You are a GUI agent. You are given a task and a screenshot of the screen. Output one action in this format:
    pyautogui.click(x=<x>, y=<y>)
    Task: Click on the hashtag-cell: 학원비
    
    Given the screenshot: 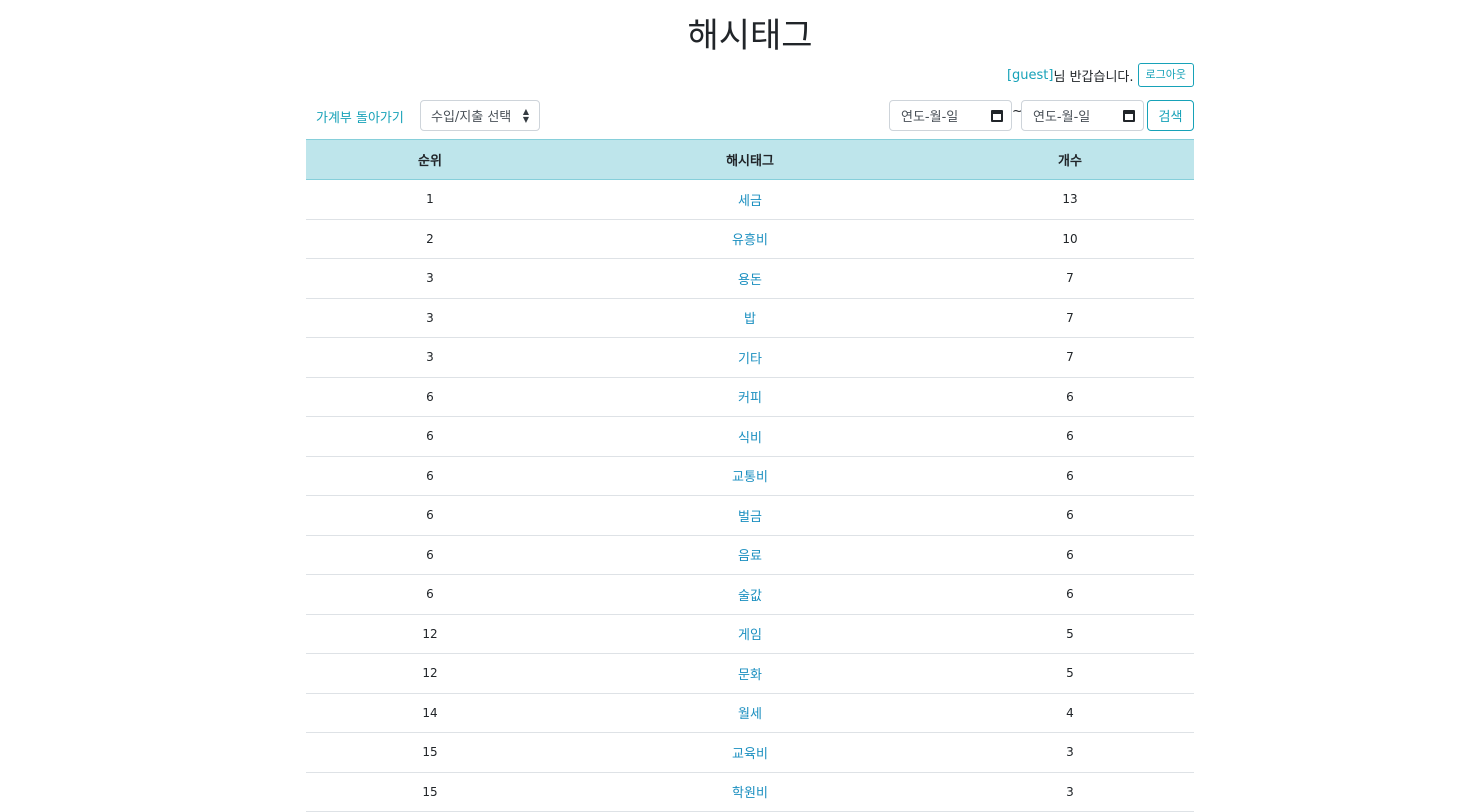 What is the action you would take?
    pyautogui.click(x=750, y=792)
    